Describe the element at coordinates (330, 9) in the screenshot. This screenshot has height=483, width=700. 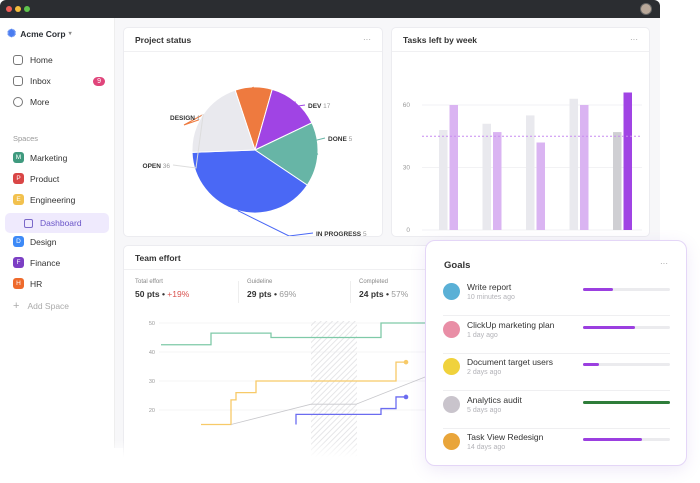
I see `window-titlebar` at that location.